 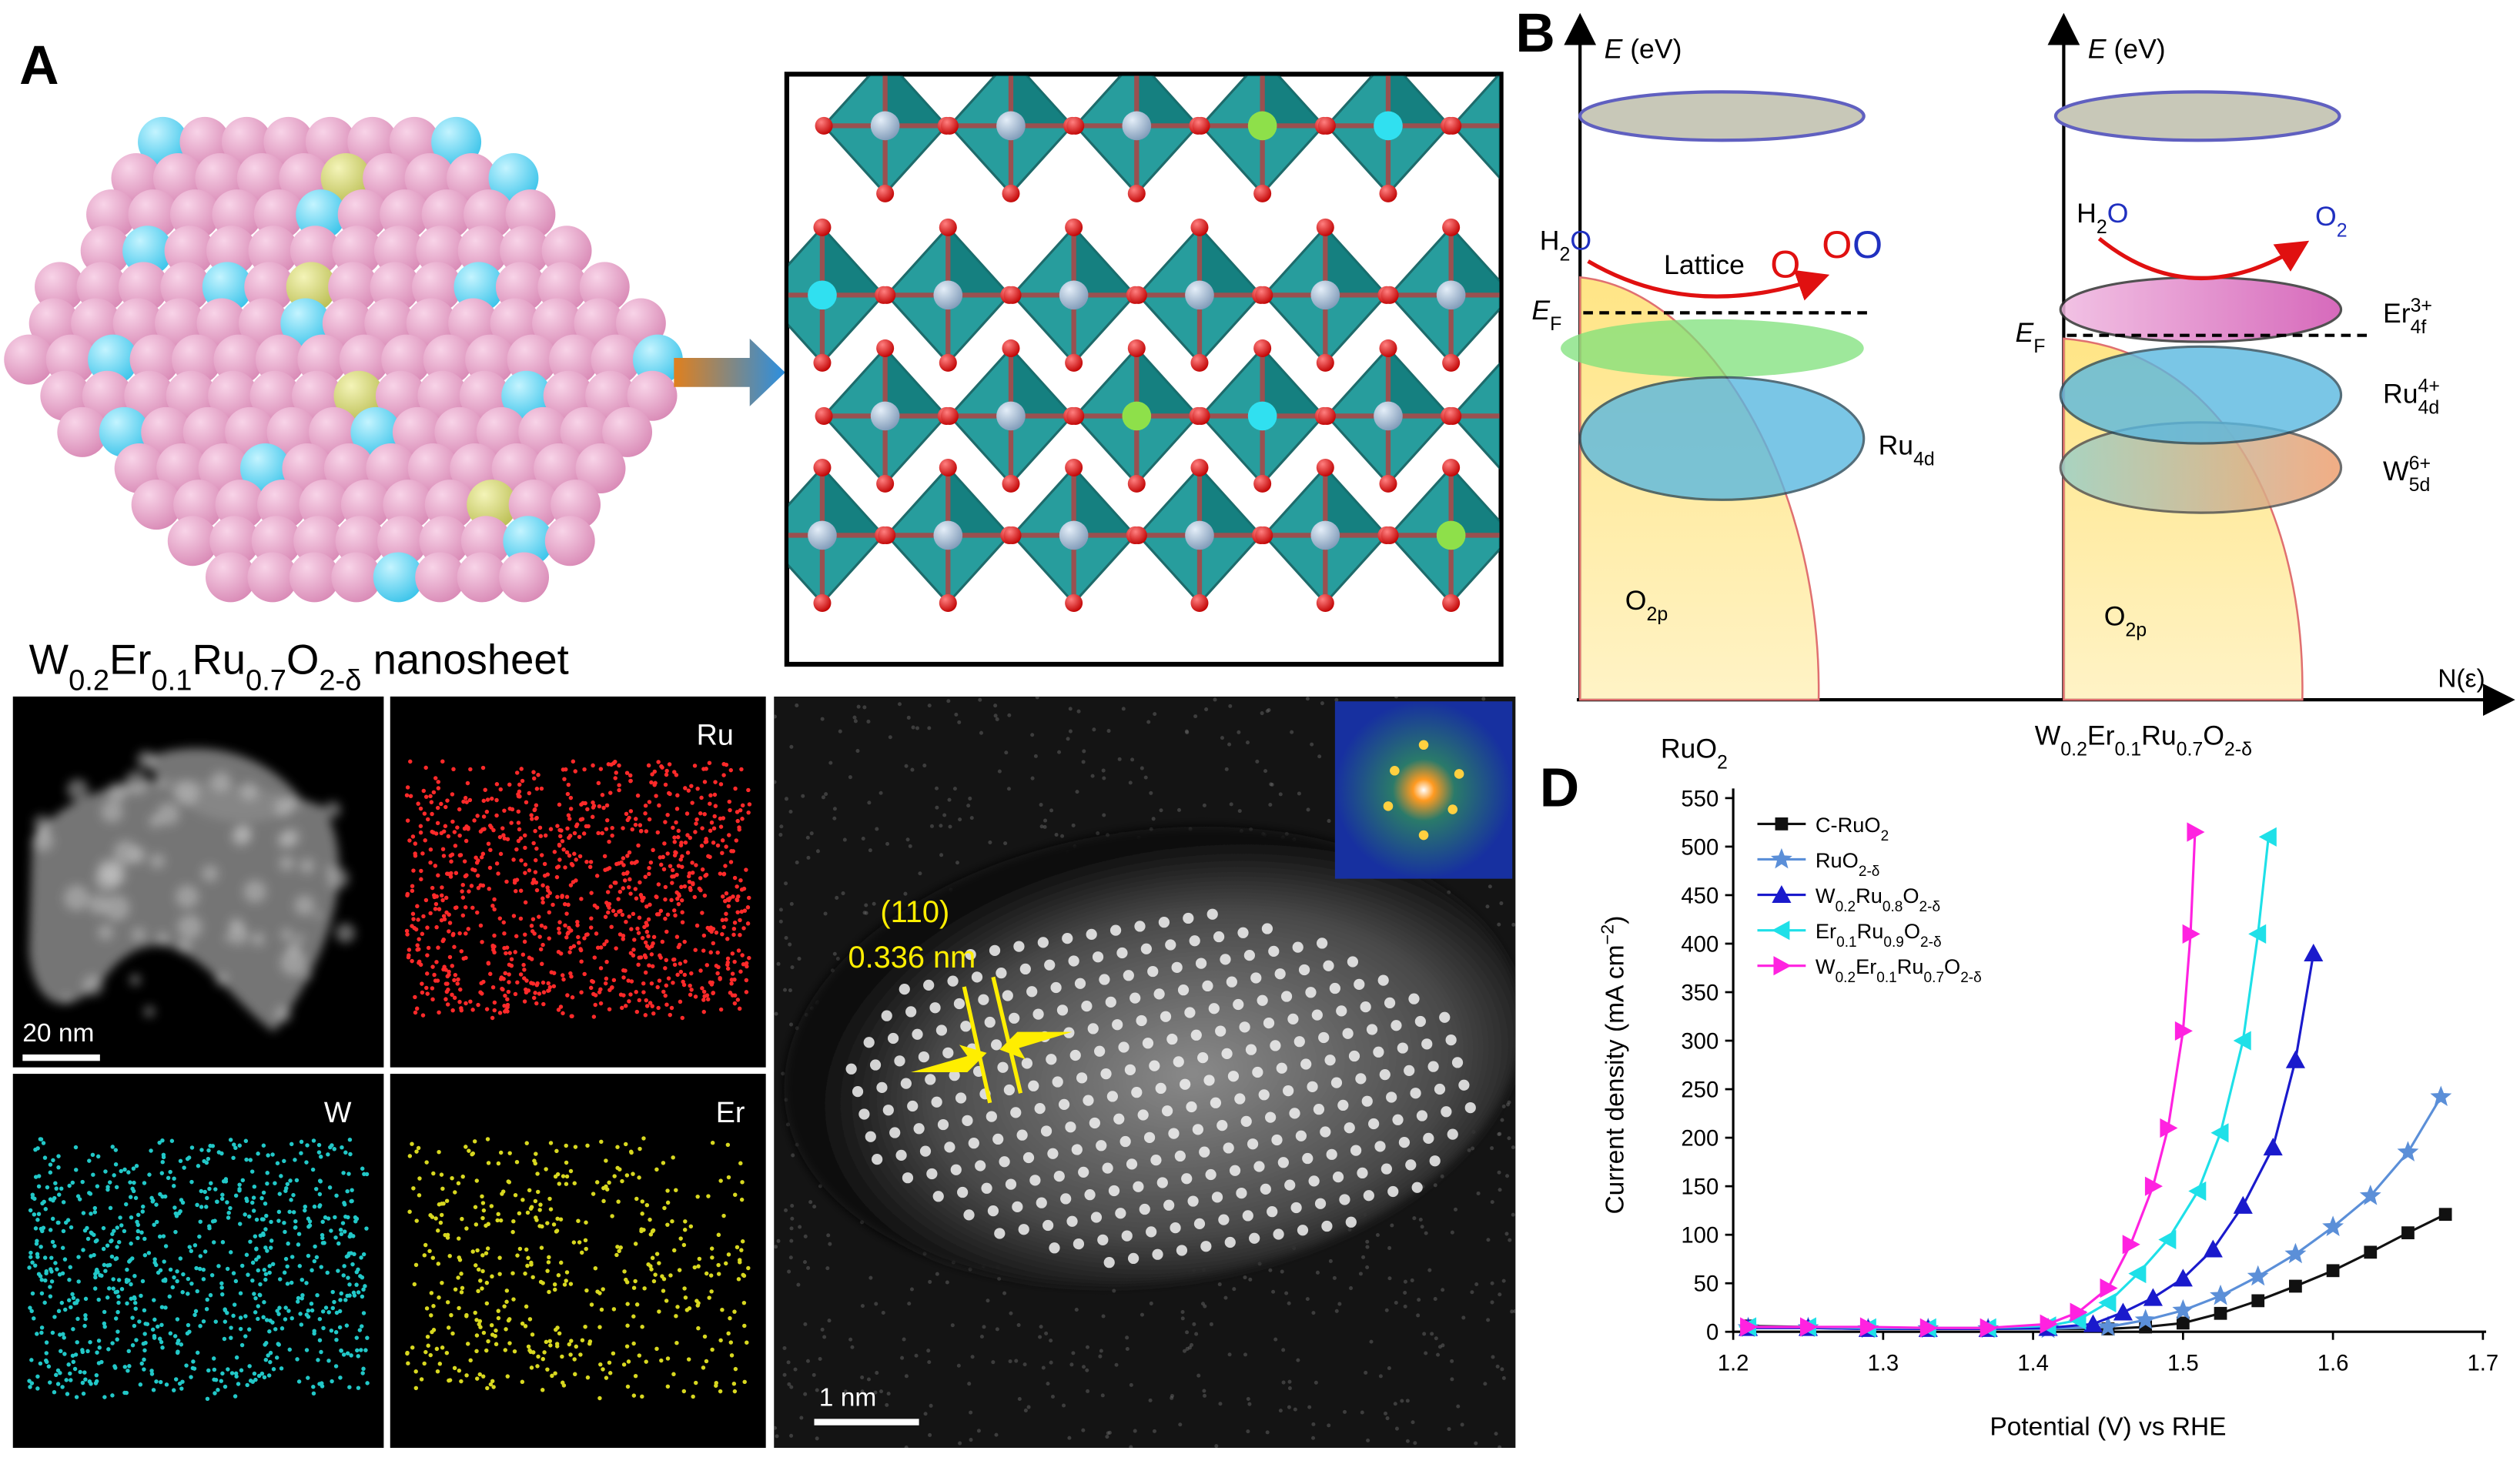 I want to click on atom, so click(x=189, y=251).